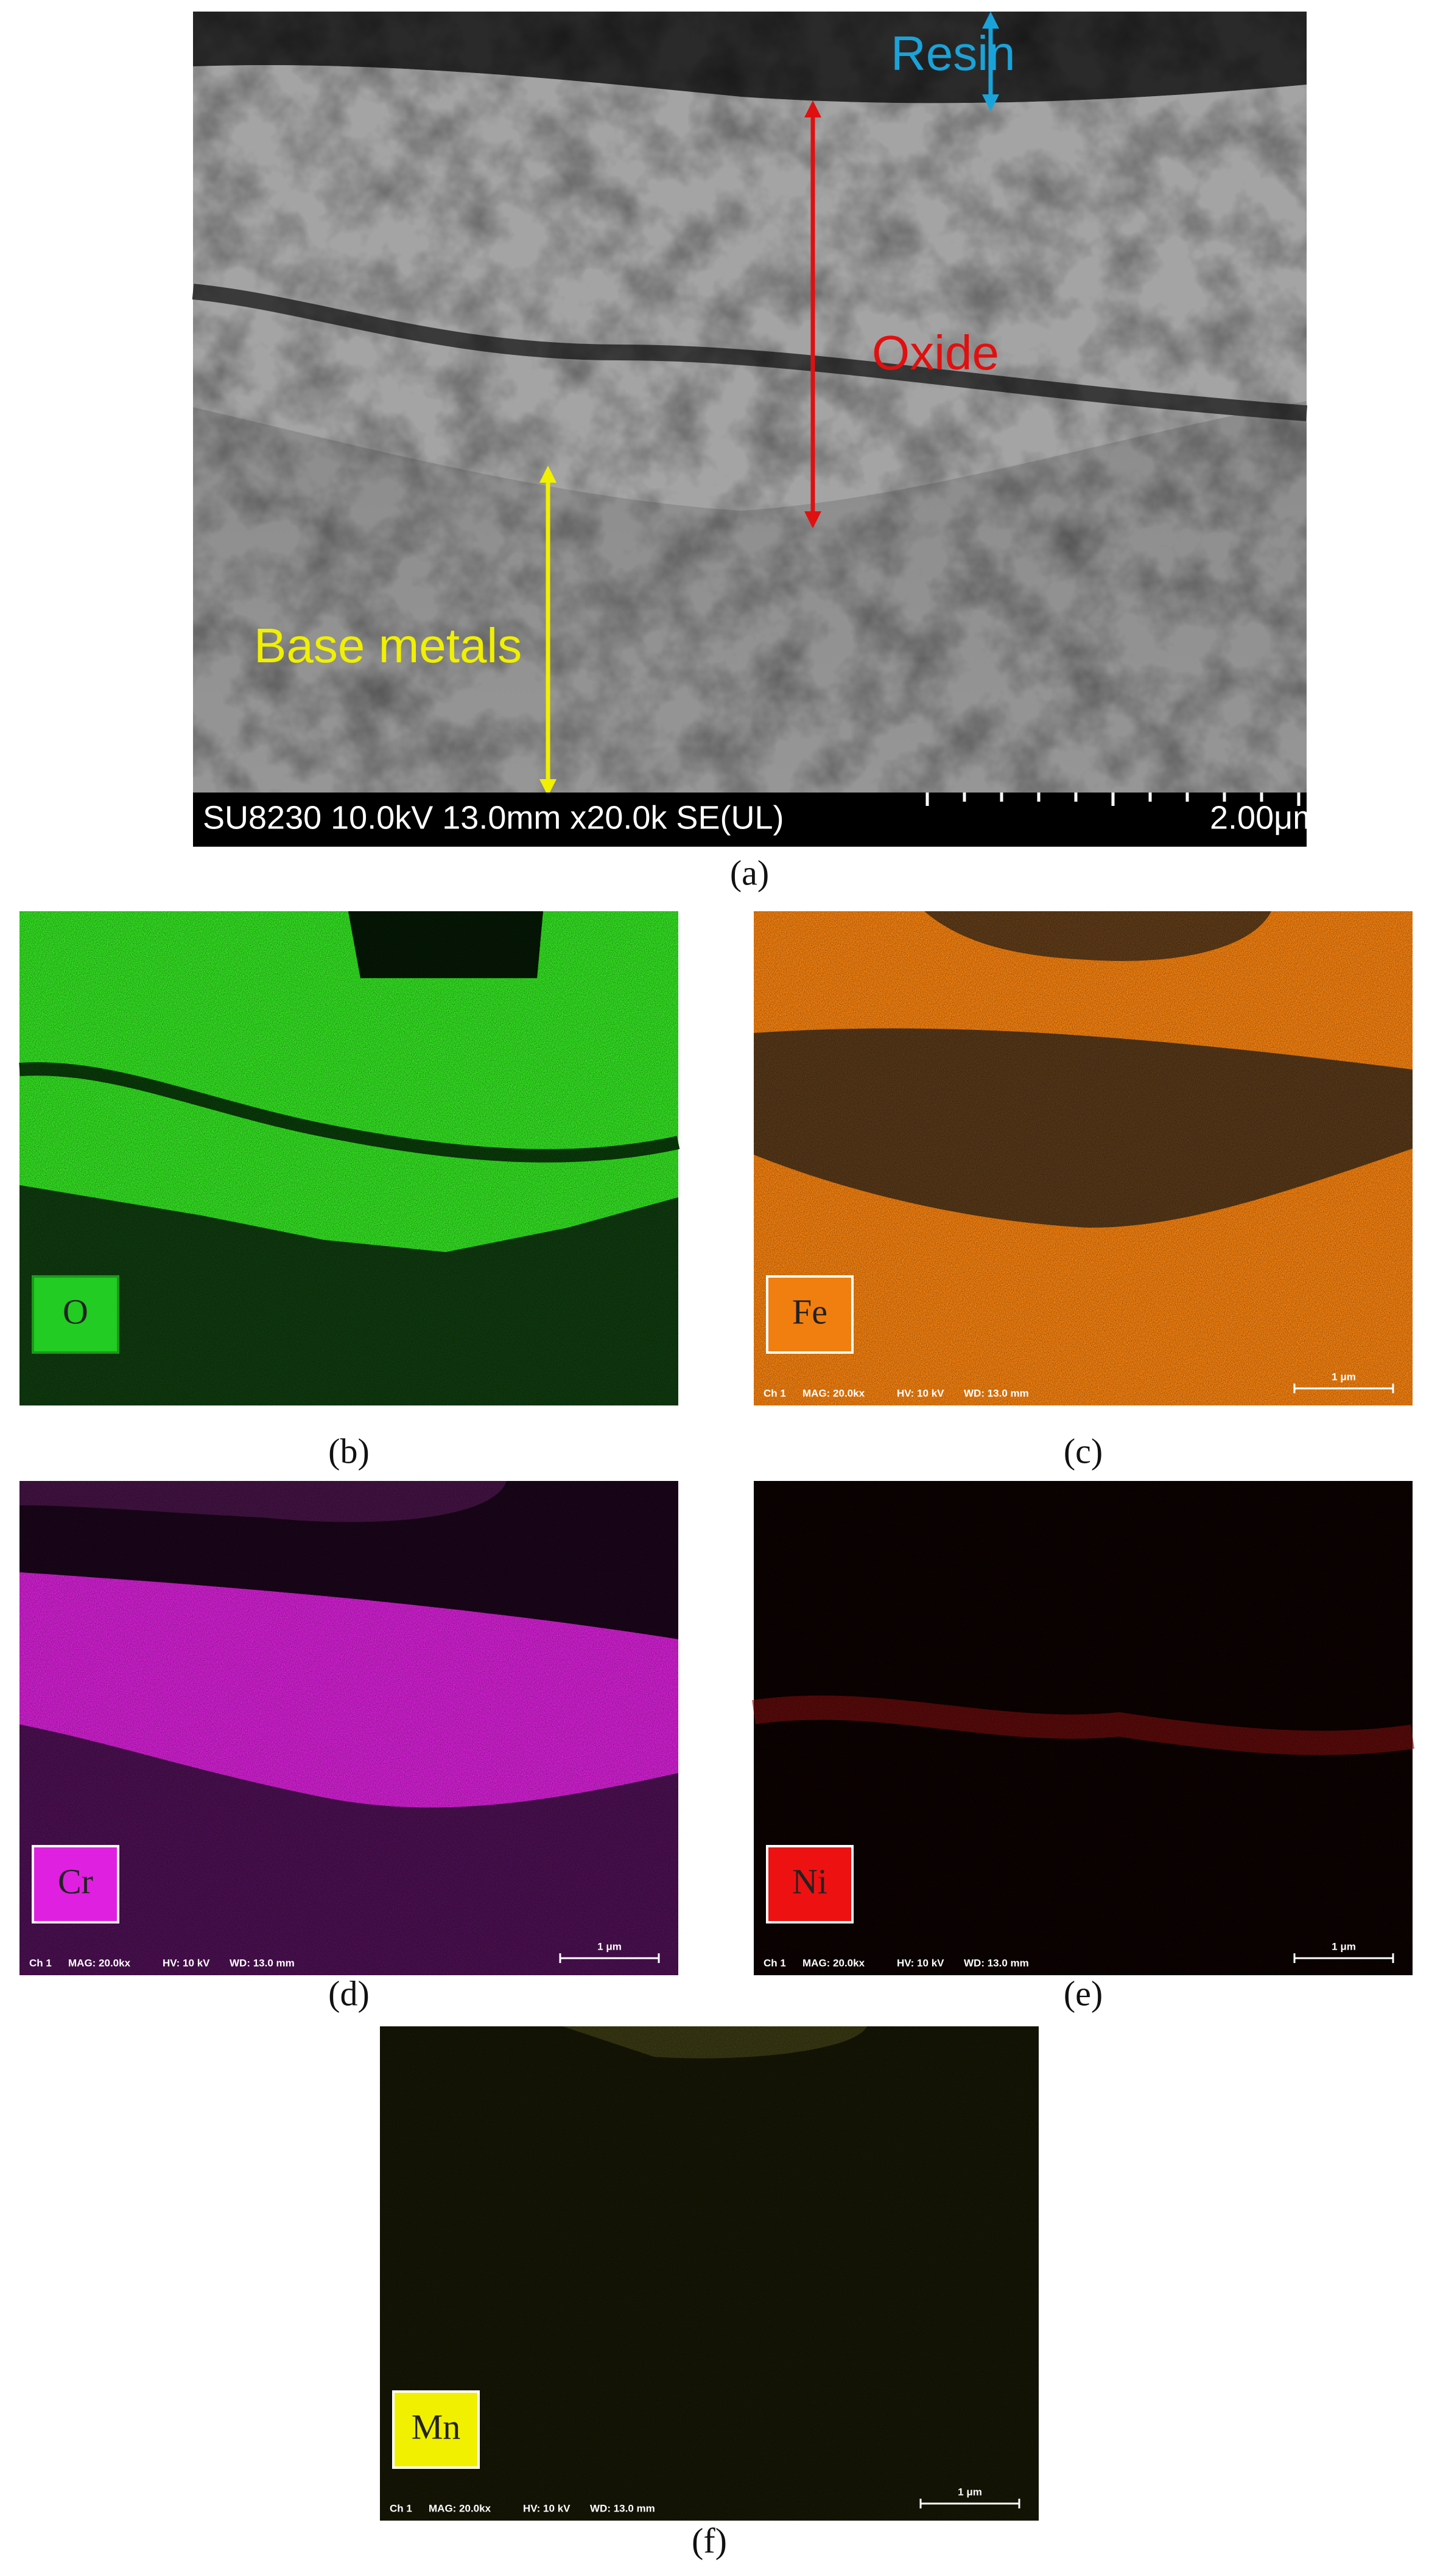 The width and height of the screenshot is (1429, 2576). What do you see at coordinates (935, 353) in the screenshot?
I see `oxide-label: Oxide` at bounding box center [935, 353].